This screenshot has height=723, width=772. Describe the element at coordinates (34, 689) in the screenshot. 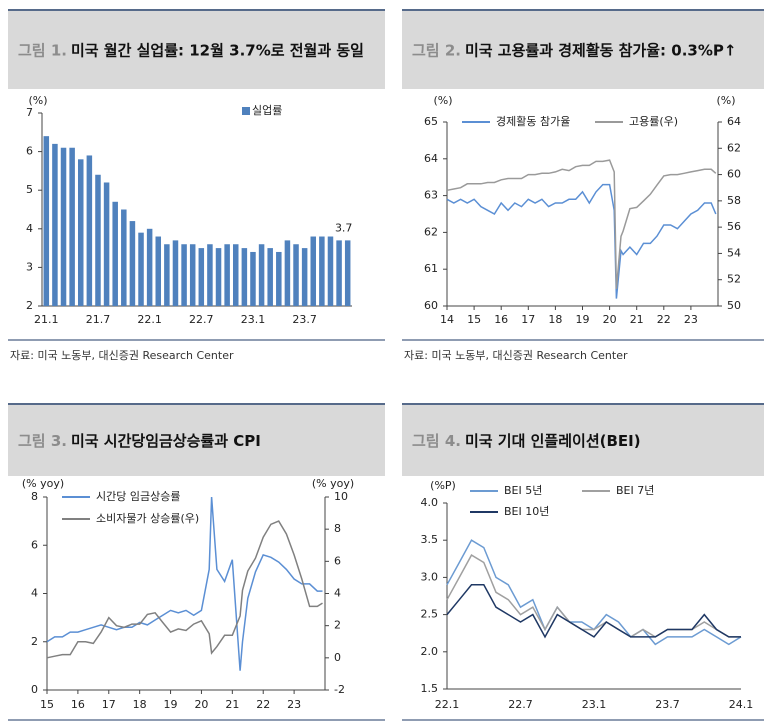

I see `y-tick-label: 0` at that location.